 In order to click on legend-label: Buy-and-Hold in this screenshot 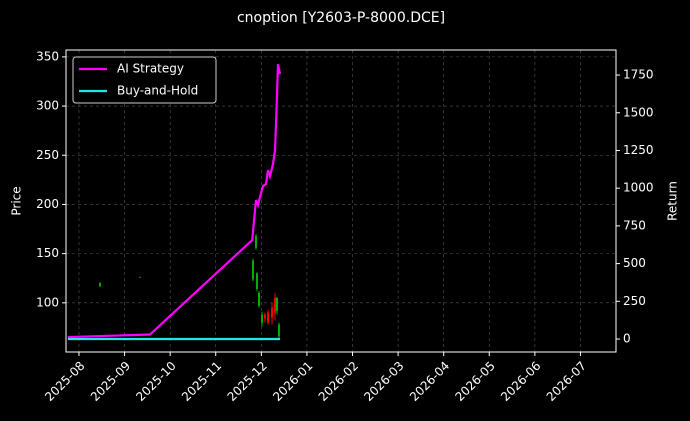, I will do `click(157, 91)`.